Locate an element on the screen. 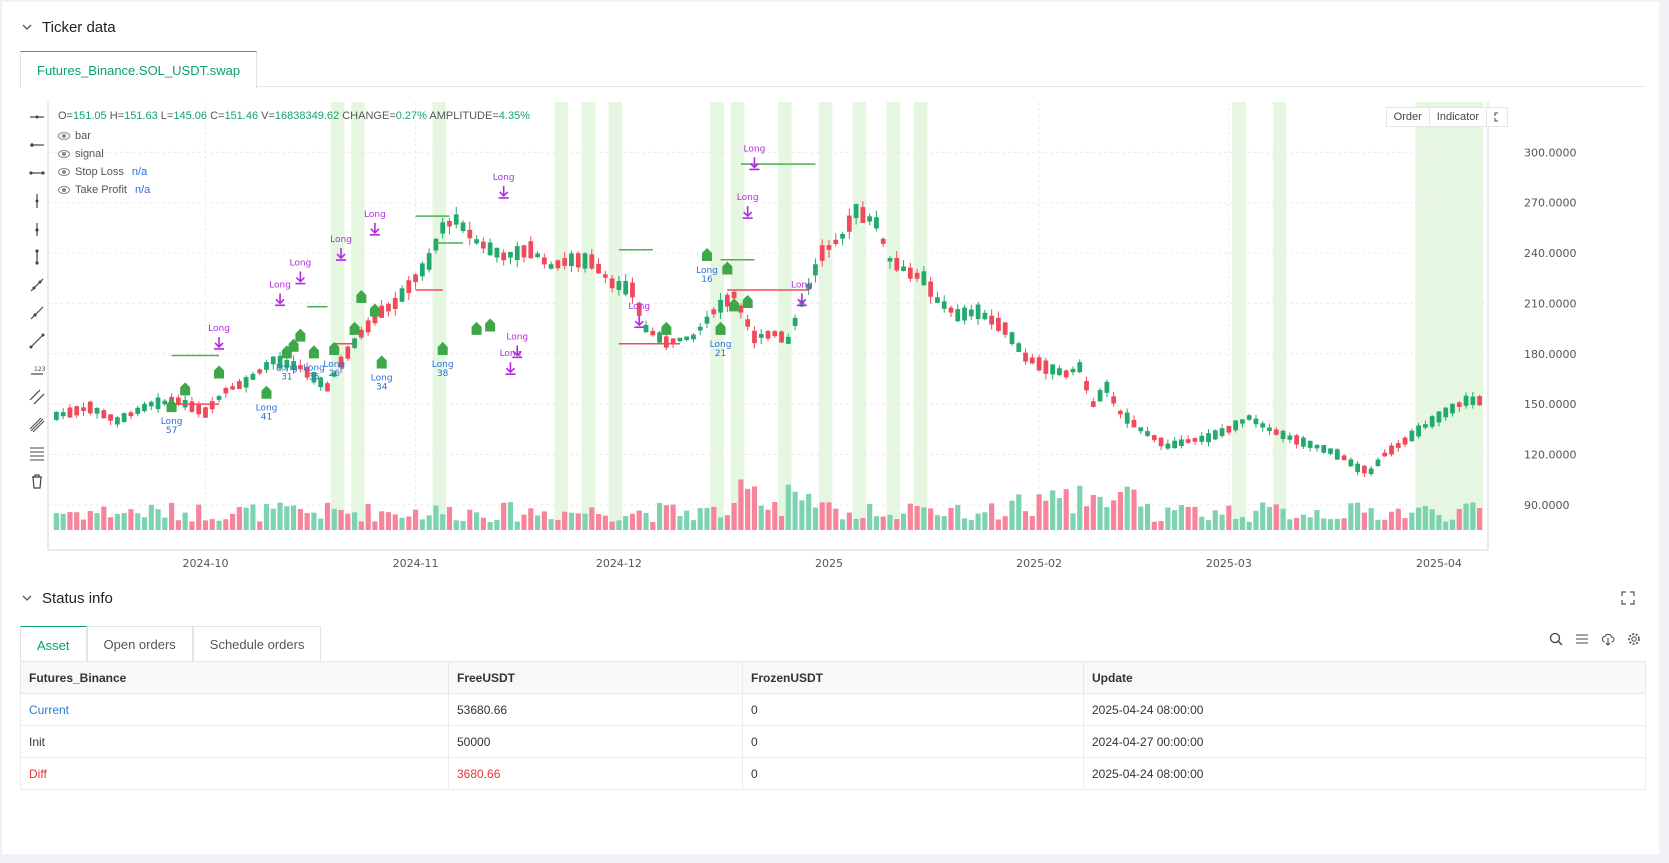 The image size is (1669, 863). tab-symbol: Futures_Binance.SOL_USDT.swap is located at coordinates (139, 69).